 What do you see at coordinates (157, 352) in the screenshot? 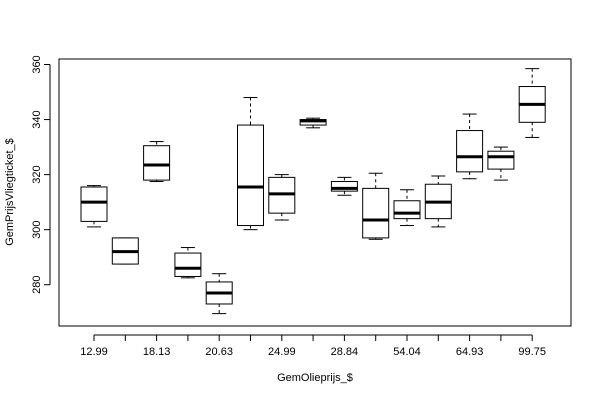
I see `x-tick-label: 18.13` at bounding box center [157, 352].